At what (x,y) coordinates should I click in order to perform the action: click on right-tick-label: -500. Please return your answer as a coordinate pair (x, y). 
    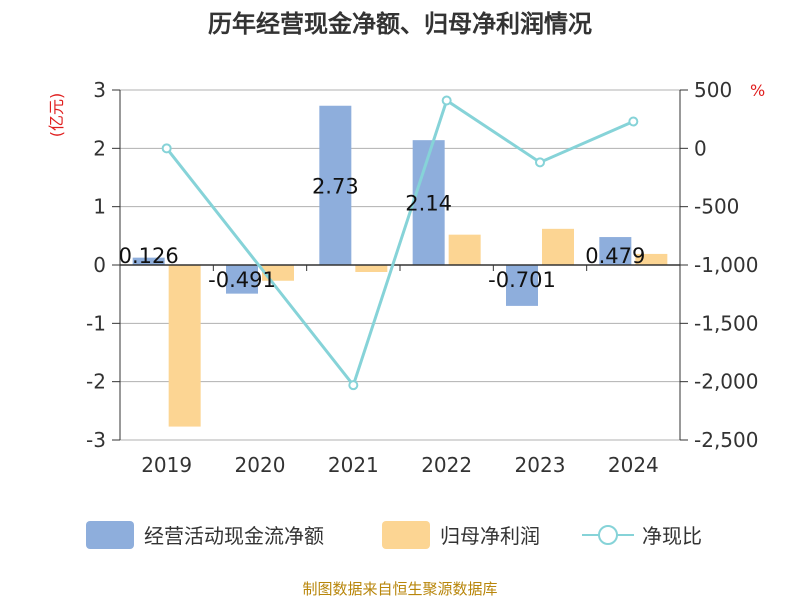
    Looking at the image, I should click on (716, 207).